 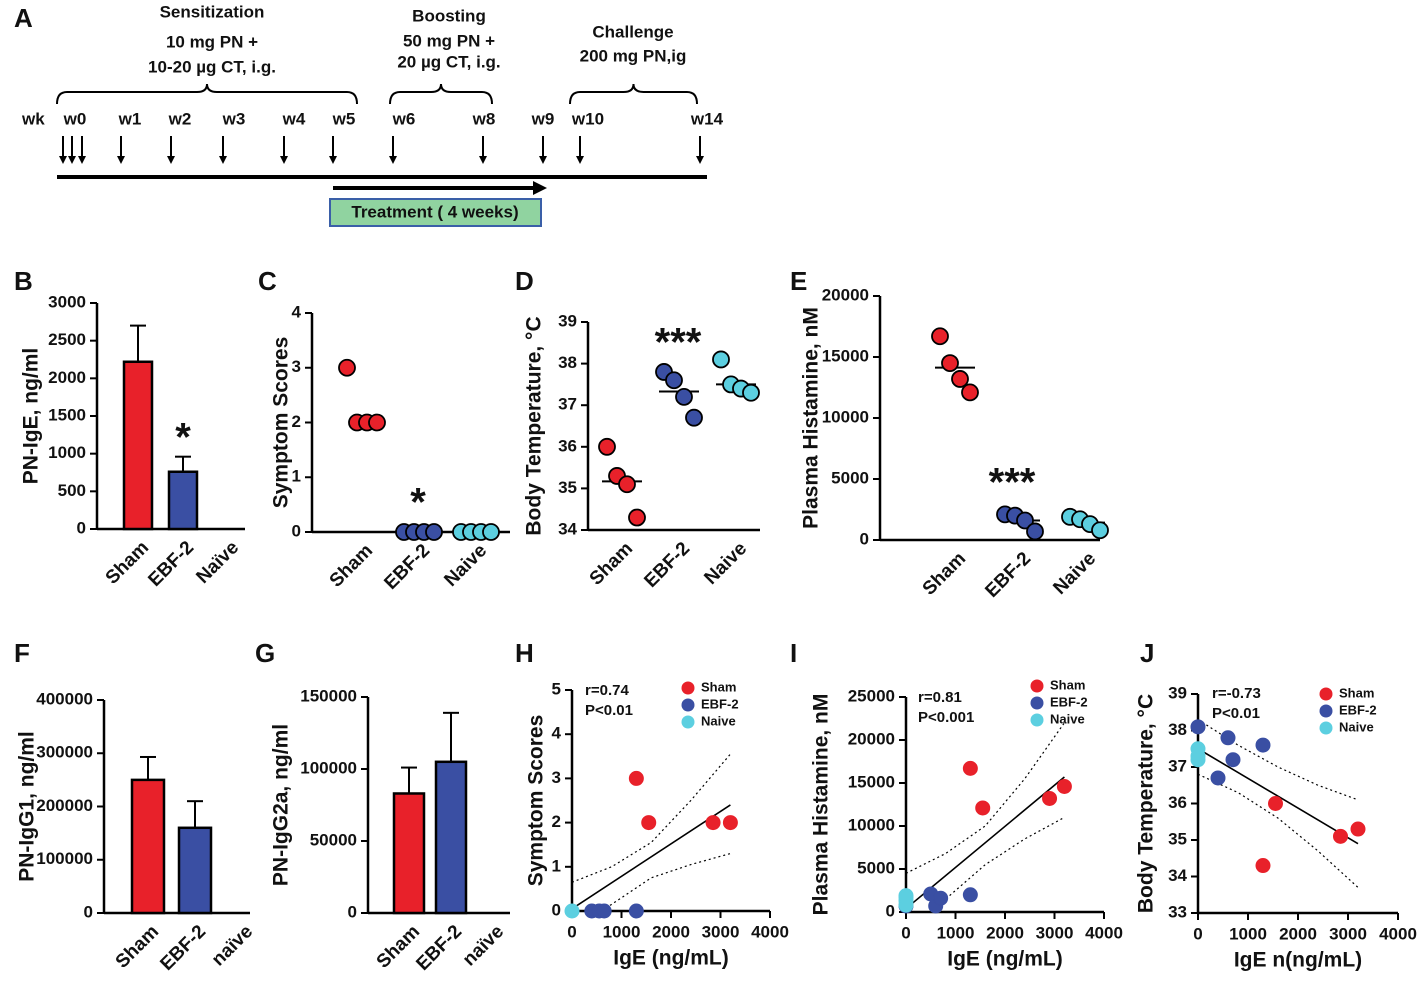 I want to click on treatment-label: Treatment ( 4 weeks), so click(x=434, y=211).